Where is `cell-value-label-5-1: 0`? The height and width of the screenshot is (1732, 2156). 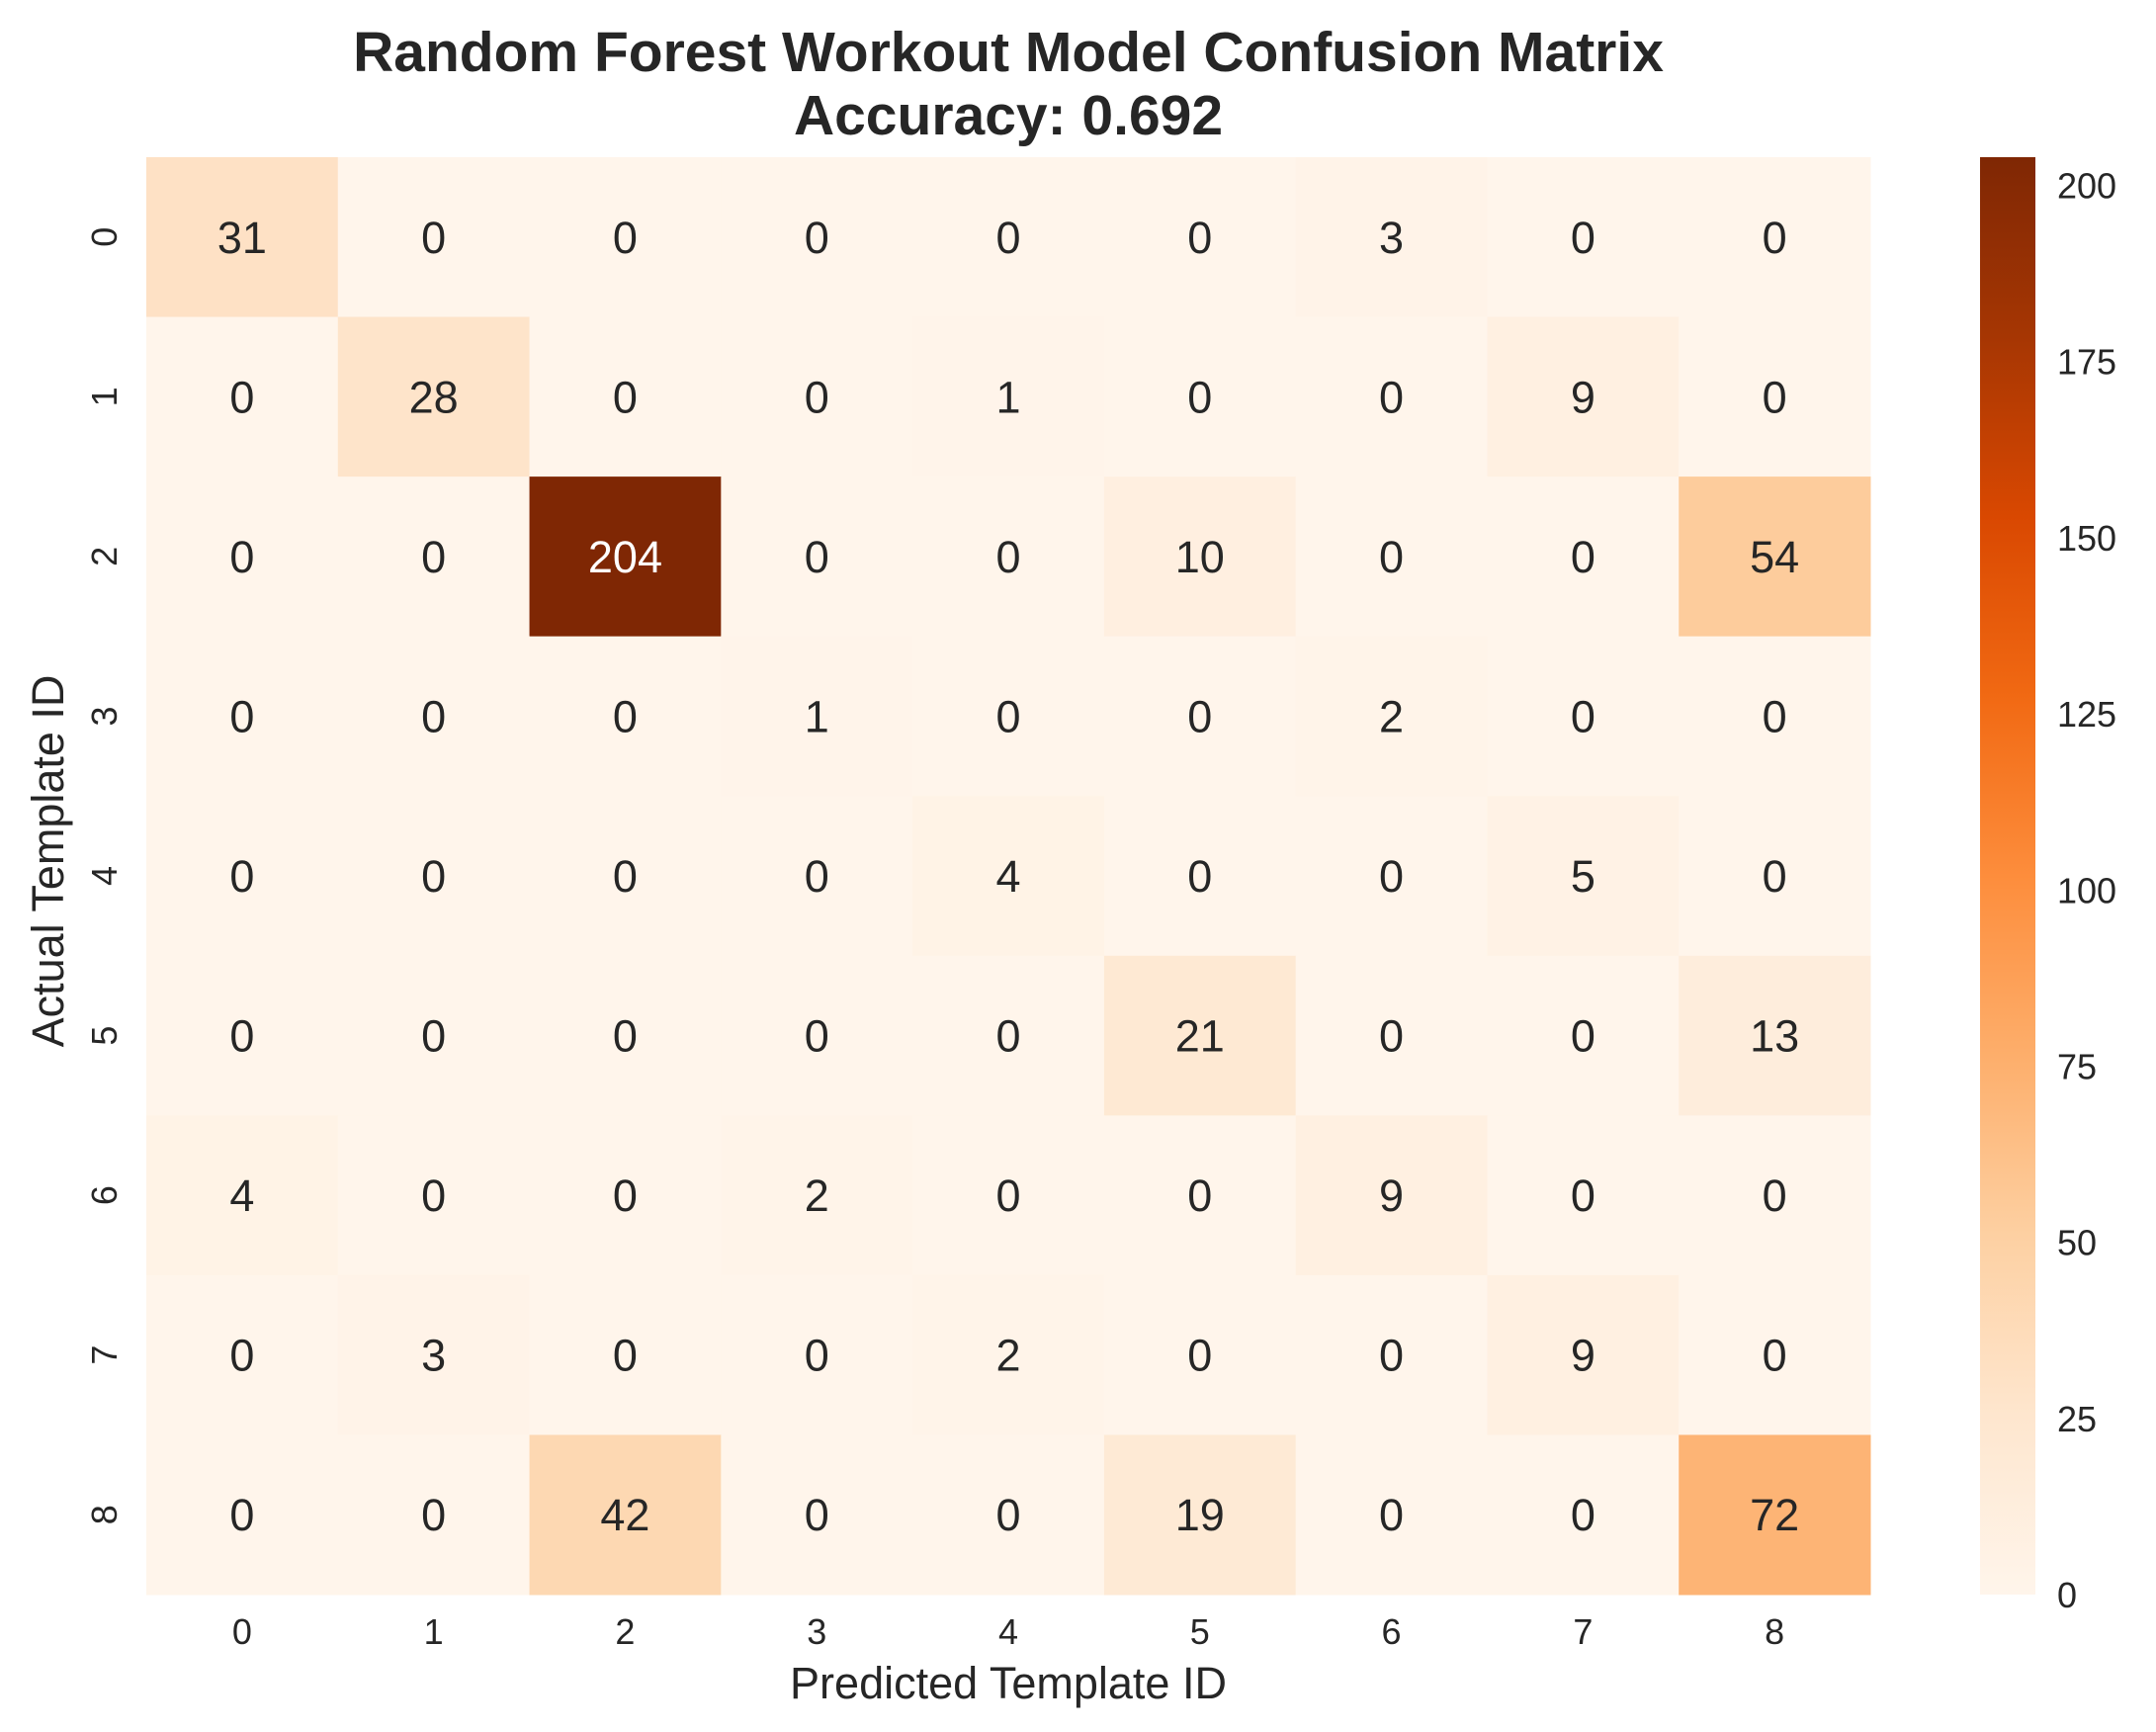
cell-value-label-5-1: 0 is located at coordinates (433, 1036).